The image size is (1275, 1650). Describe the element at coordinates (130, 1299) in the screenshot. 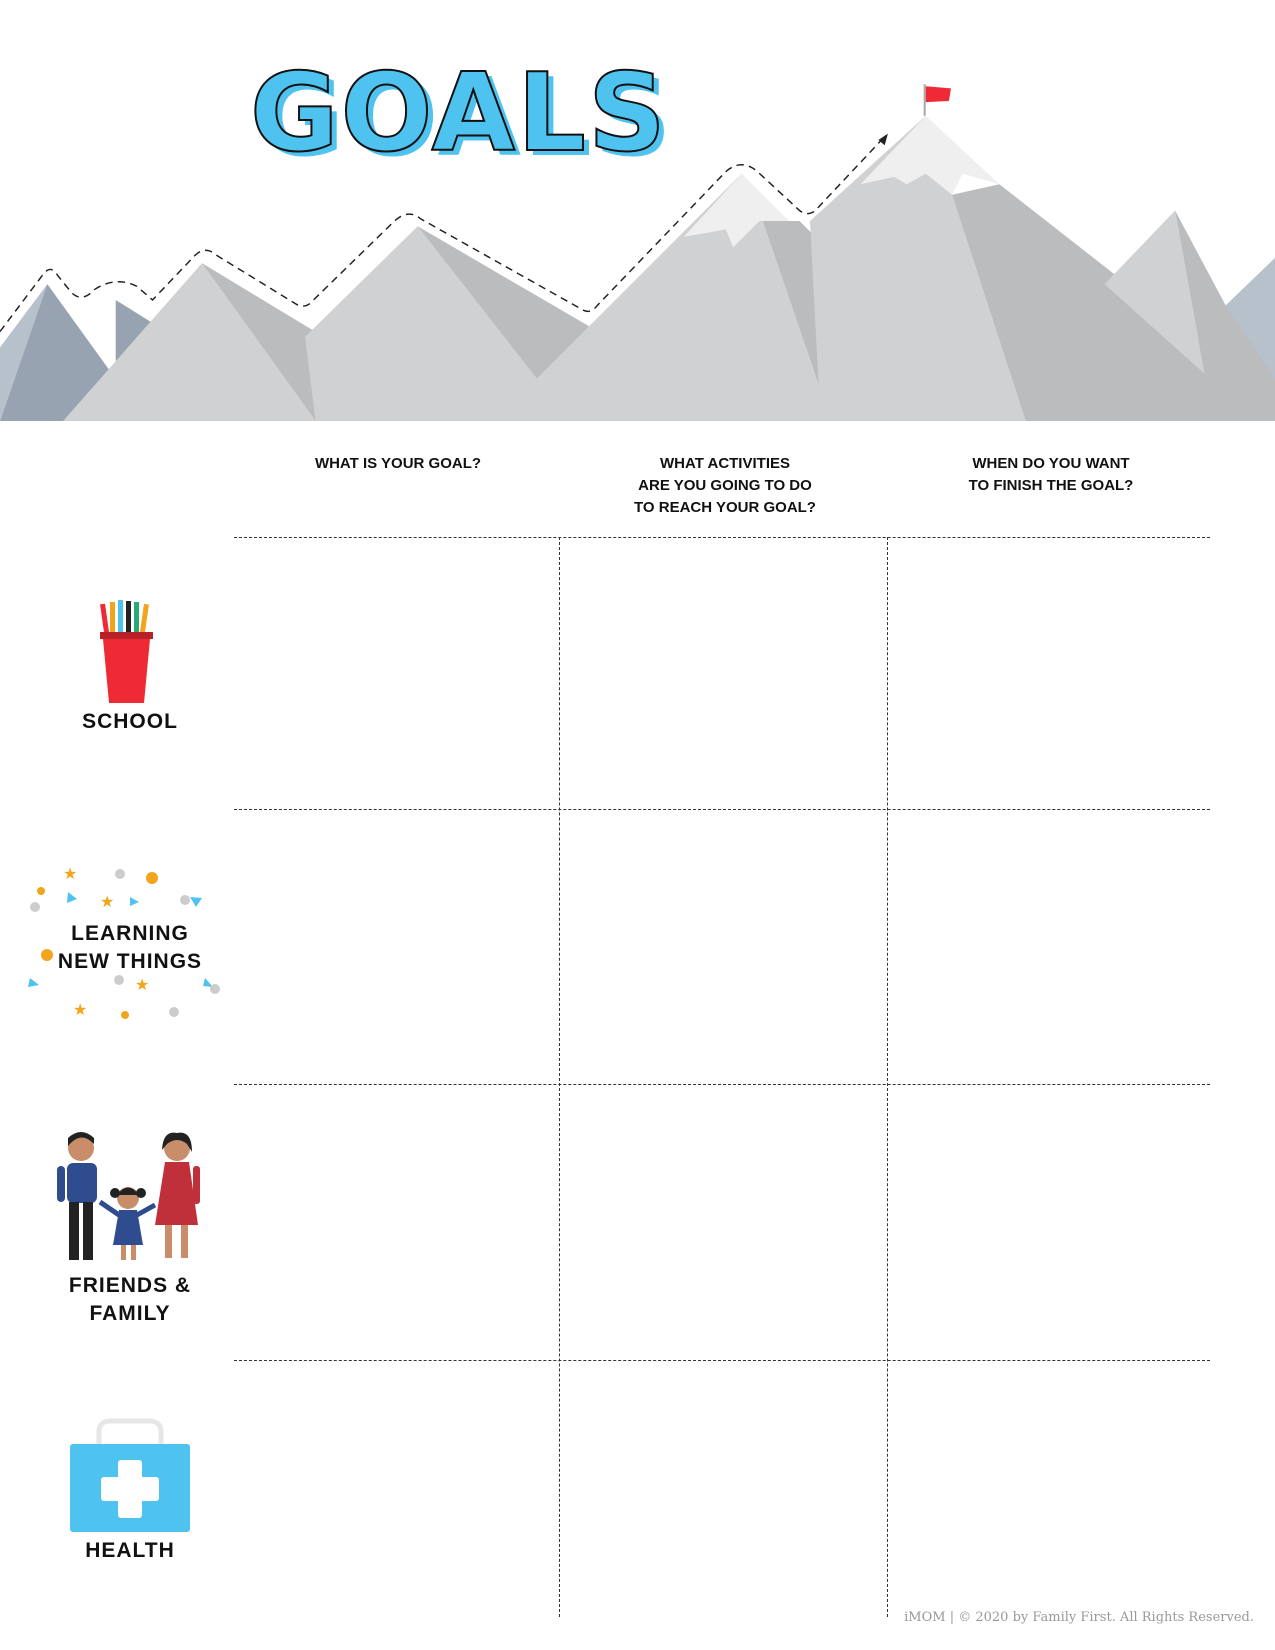

I see `row-label-friends-family: FRIENDS & FAMILY` at that location.